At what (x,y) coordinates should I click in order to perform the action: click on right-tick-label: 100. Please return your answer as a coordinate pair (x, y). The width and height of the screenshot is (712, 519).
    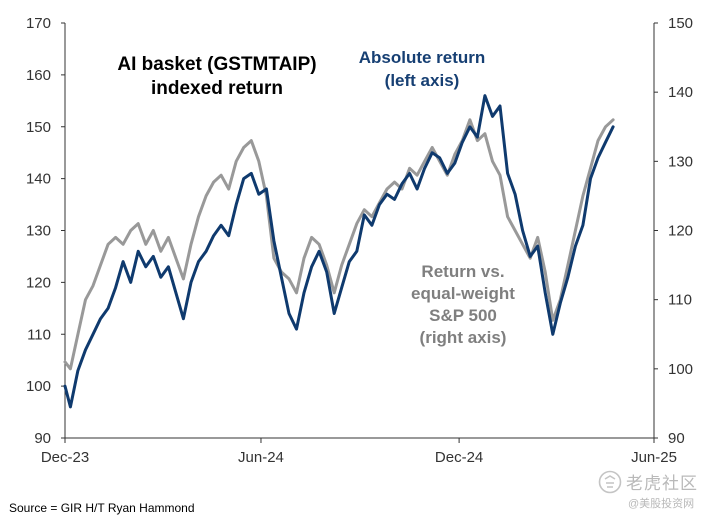
    Looking at the image, I should click on (680, 369).